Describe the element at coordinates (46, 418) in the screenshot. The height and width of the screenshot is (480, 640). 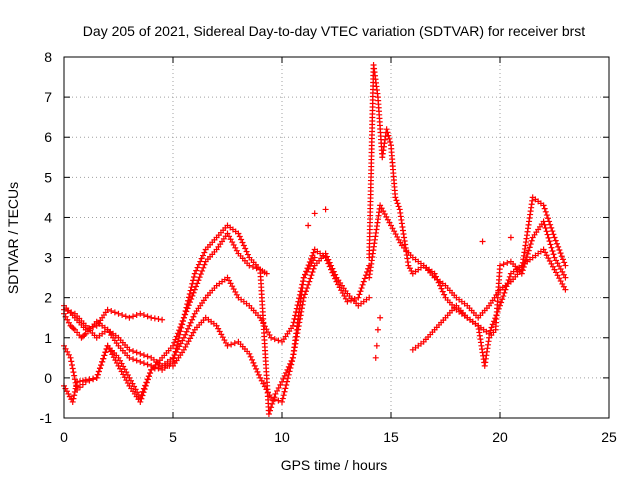
I see `y-tick-label: -1` at that location.